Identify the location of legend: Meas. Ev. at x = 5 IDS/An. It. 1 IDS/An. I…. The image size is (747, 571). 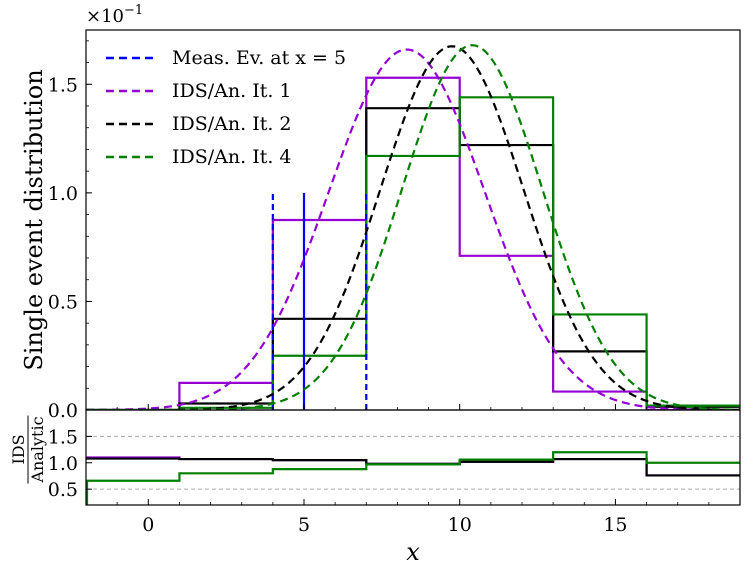
(226, 107).